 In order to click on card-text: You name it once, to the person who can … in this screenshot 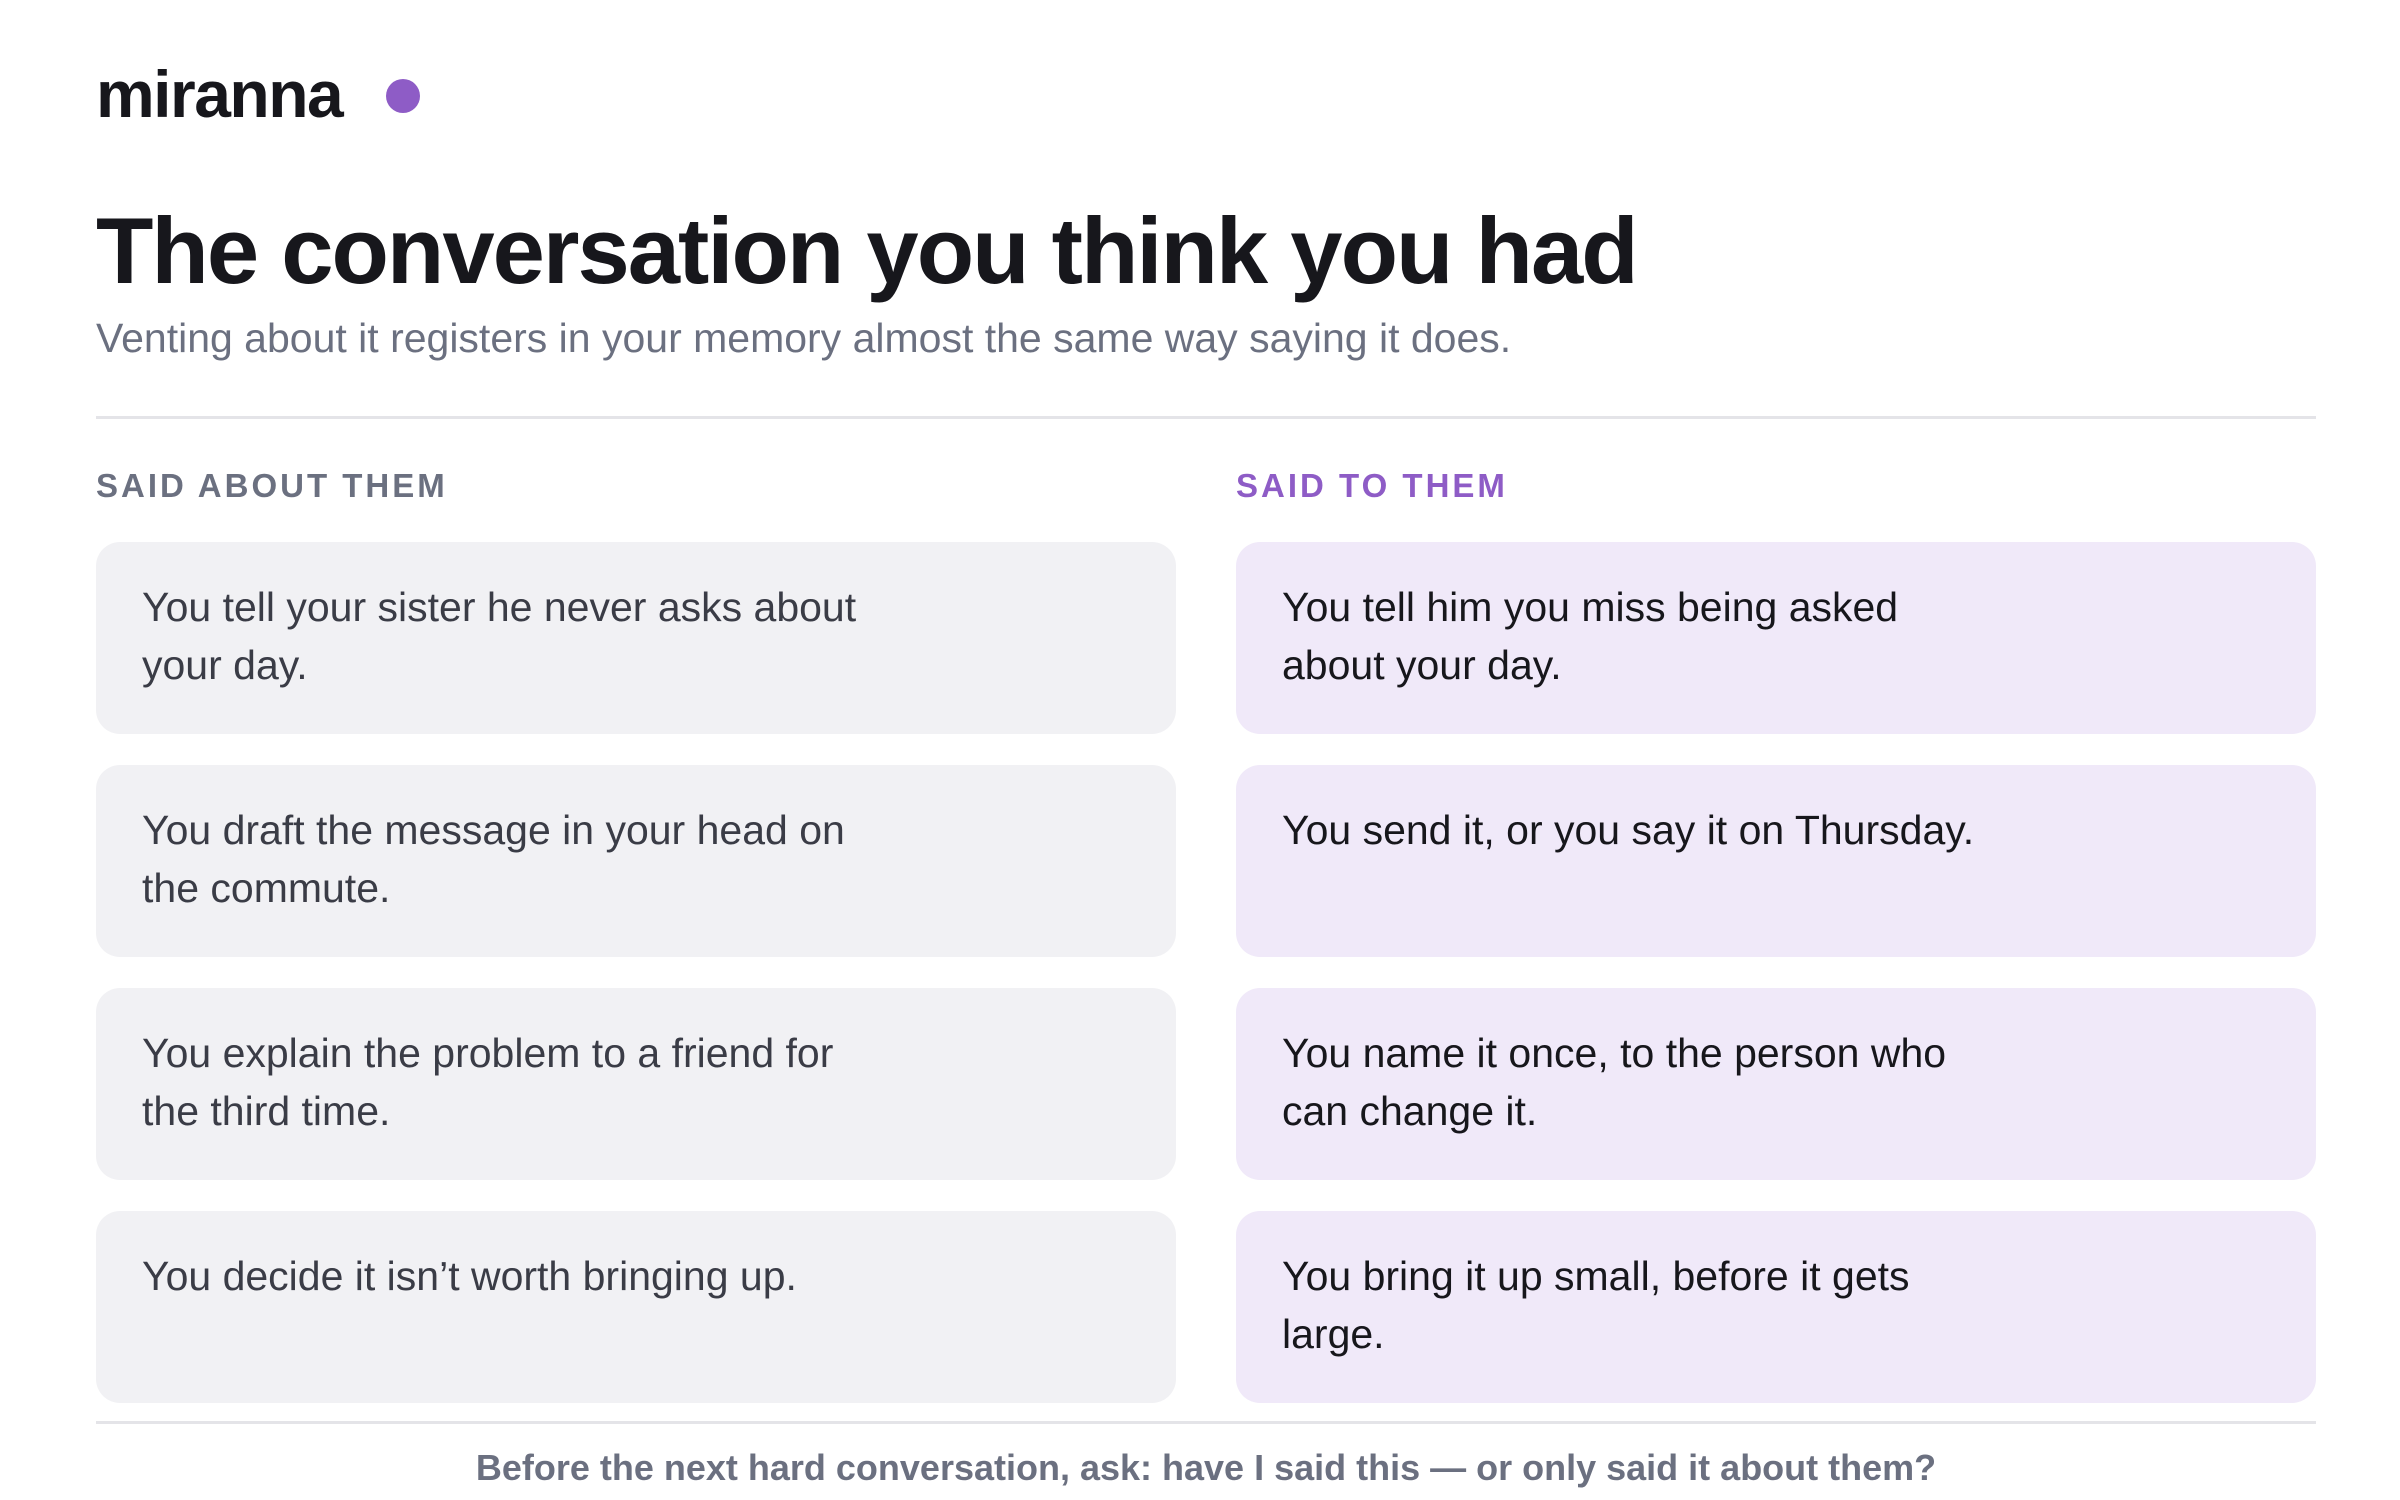, I will do `click(1614, 1082)`.